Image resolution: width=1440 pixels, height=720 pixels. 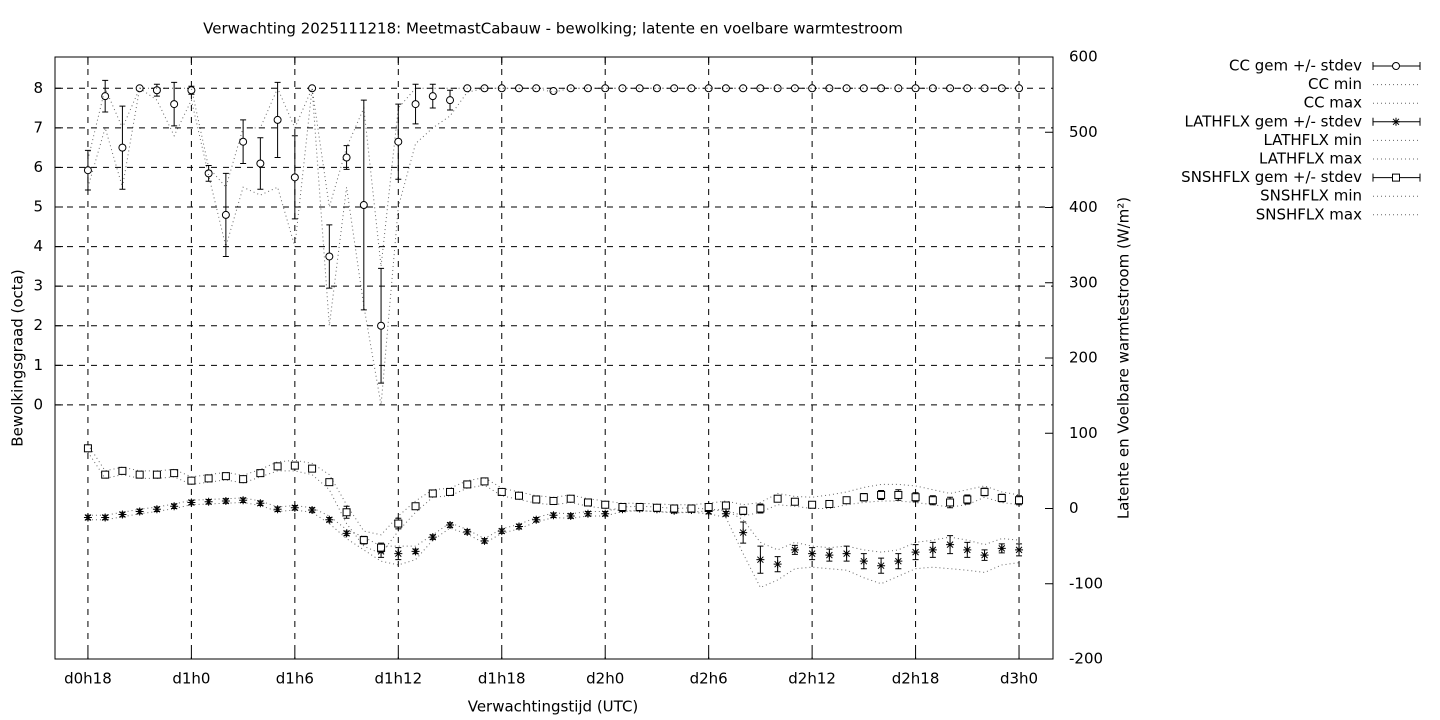 What do you see at coordinates (88, 679) in the screenshot?
I see `x-tick-label: d0h18` at bounding box center [88, 679].